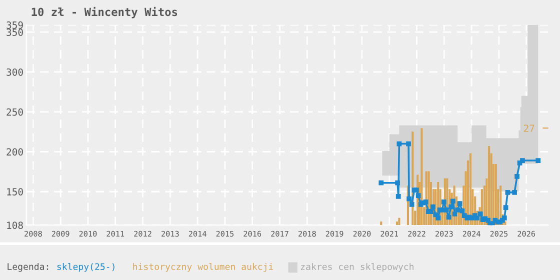 The height and width of the screenshot is (280, 560). Describe the element at coordinates (357, 267) in the screenshot. I see `legend-label: zakres cen sklepowych` at that location.